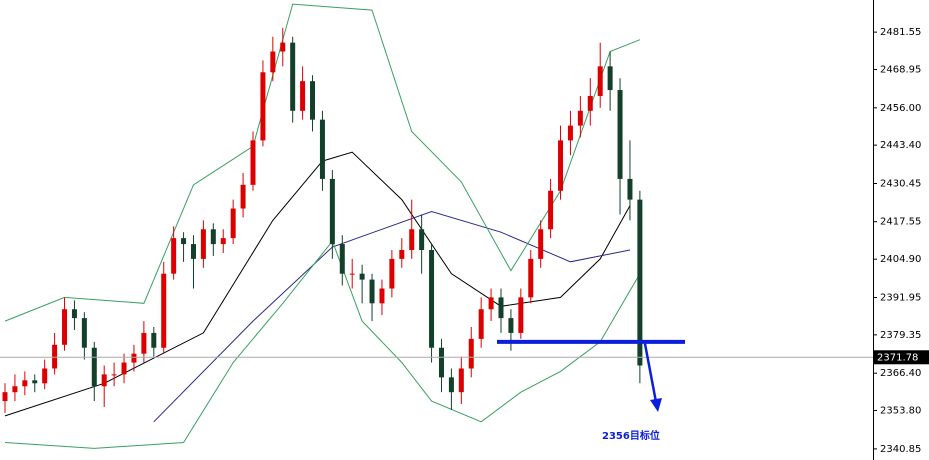 This screenshot has height=460, width=929. What do you see at coordinates (900, 108) in the screenshot?
I see `y-tick-label: 2456.00` at bounding box center [900, 108].